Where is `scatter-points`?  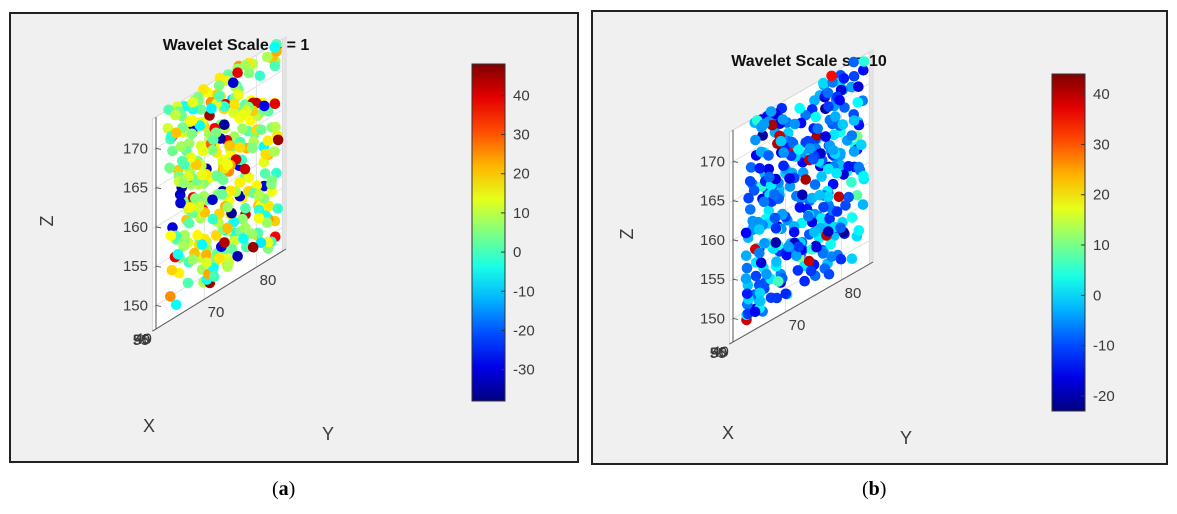
scatter-points is located at coordinates (805, 191).